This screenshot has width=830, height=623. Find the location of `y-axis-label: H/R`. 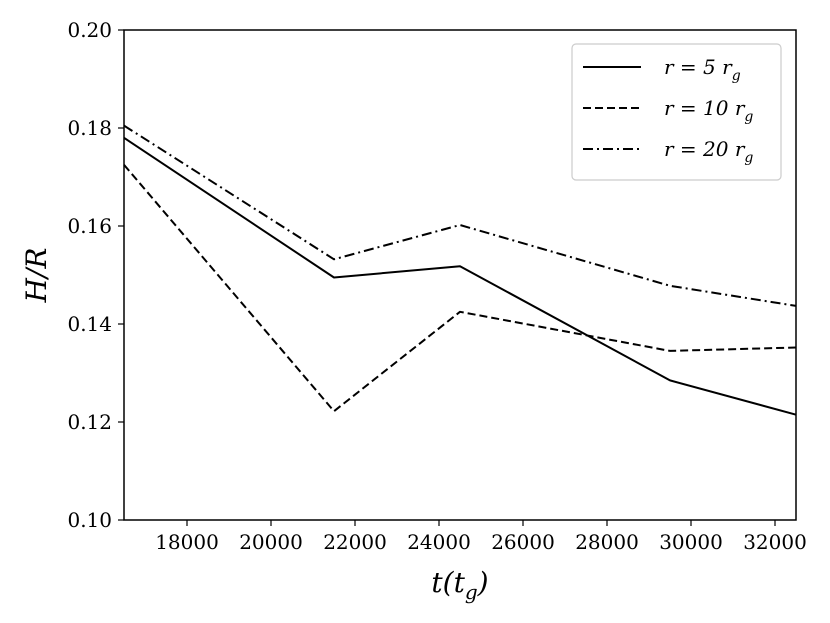

y-axis-label: H/R is located at coordinates (36, 276).